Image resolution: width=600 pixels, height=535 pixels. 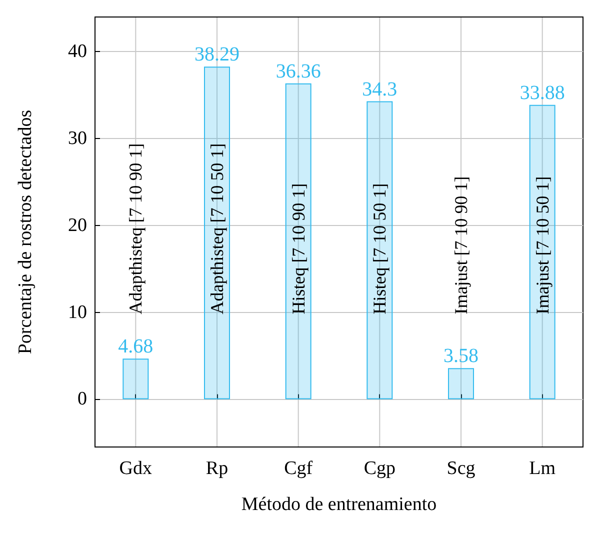 I want to click on data-label: 36.36, so click(x=298, y=71).